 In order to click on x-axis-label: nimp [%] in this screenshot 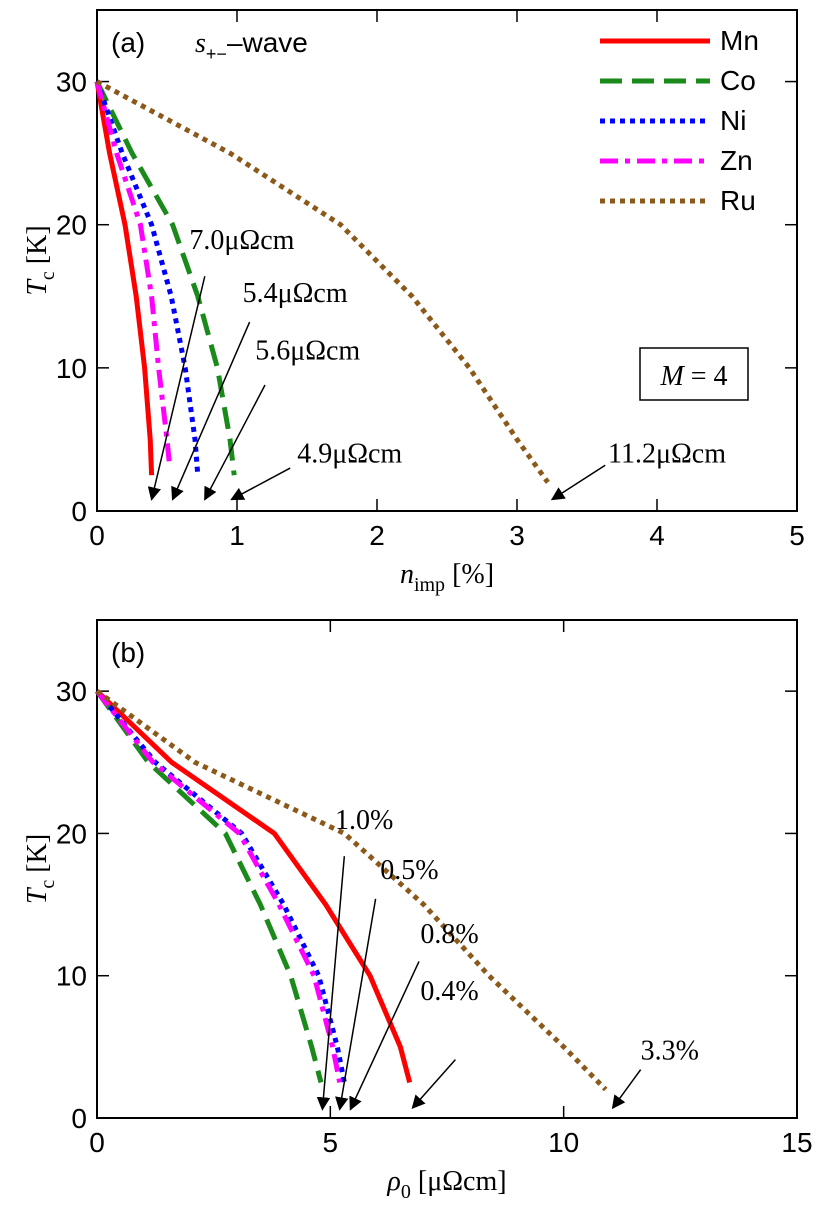, I will do `click(447, 577)`.